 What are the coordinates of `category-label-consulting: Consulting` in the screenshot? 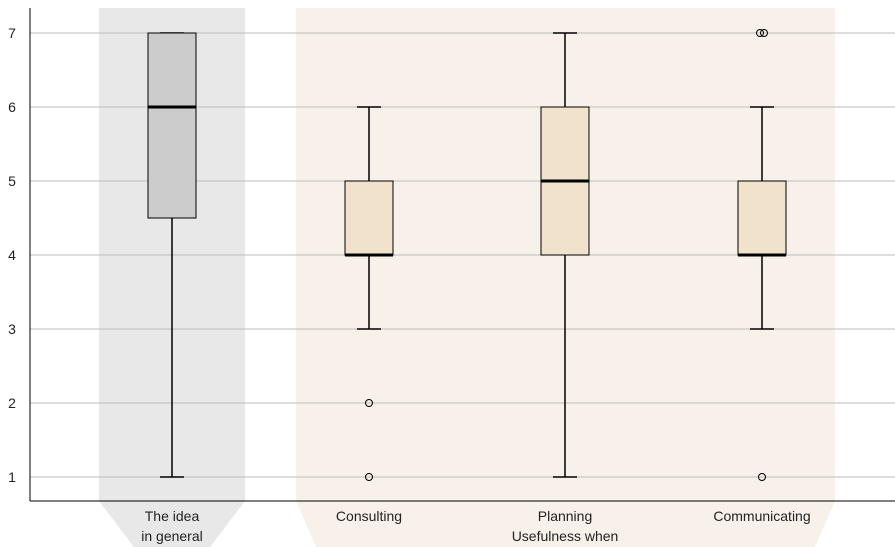 It's located at (369, 516).